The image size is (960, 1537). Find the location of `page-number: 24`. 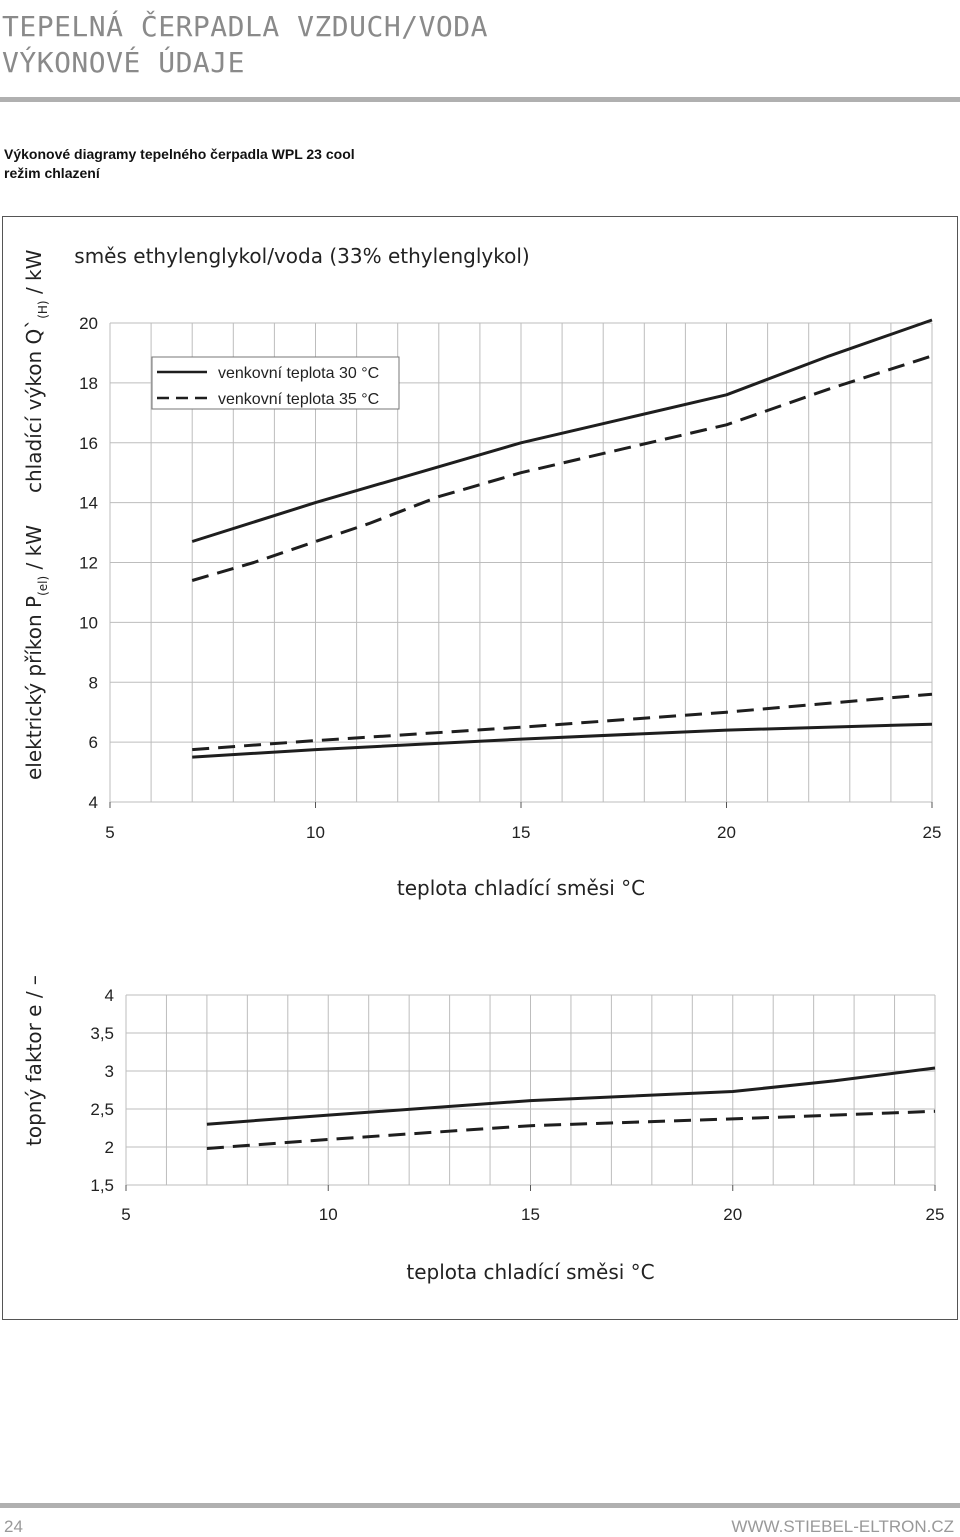

page-number: 24 is located at coordinates (13, 1526).